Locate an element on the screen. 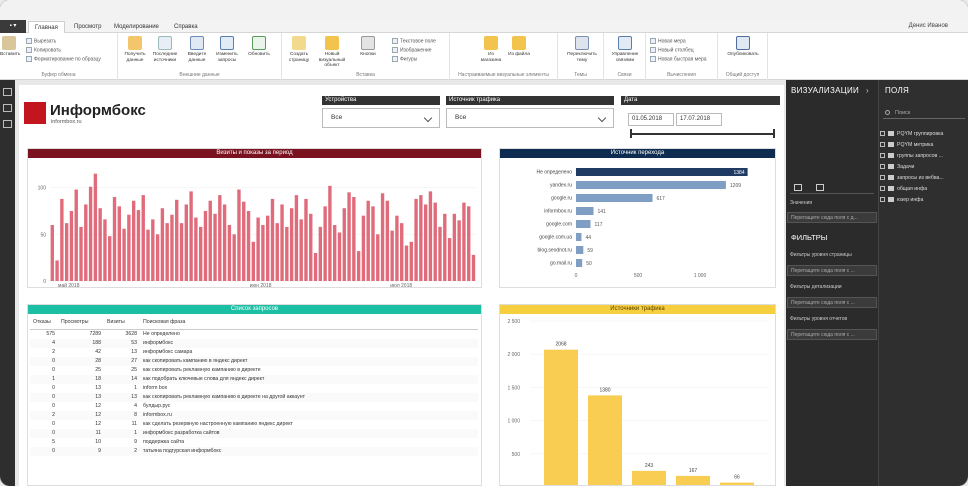 The width and height of the screenshot is (968, 486). new-measure-button: Новая мера is located at coordinates (668, 41).